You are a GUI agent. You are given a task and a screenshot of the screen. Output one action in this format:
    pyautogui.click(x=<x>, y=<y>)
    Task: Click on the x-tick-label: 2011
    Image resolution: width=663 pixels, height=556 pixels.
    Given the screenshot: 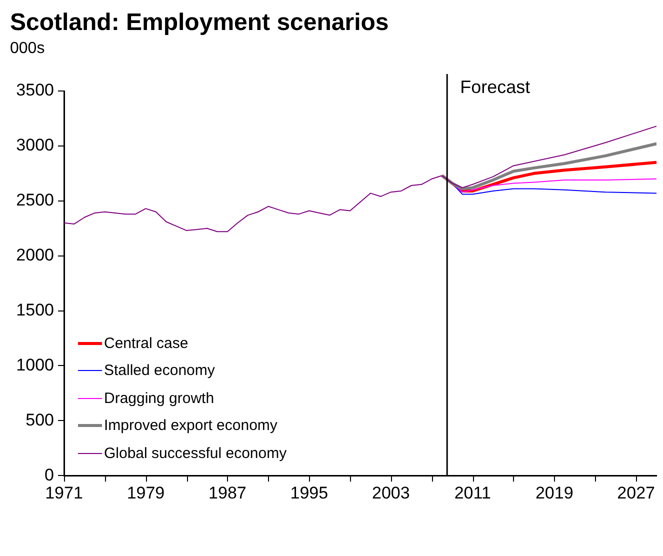 What is the action you would take?
    pyautogui.click(x=472, y=492)
    